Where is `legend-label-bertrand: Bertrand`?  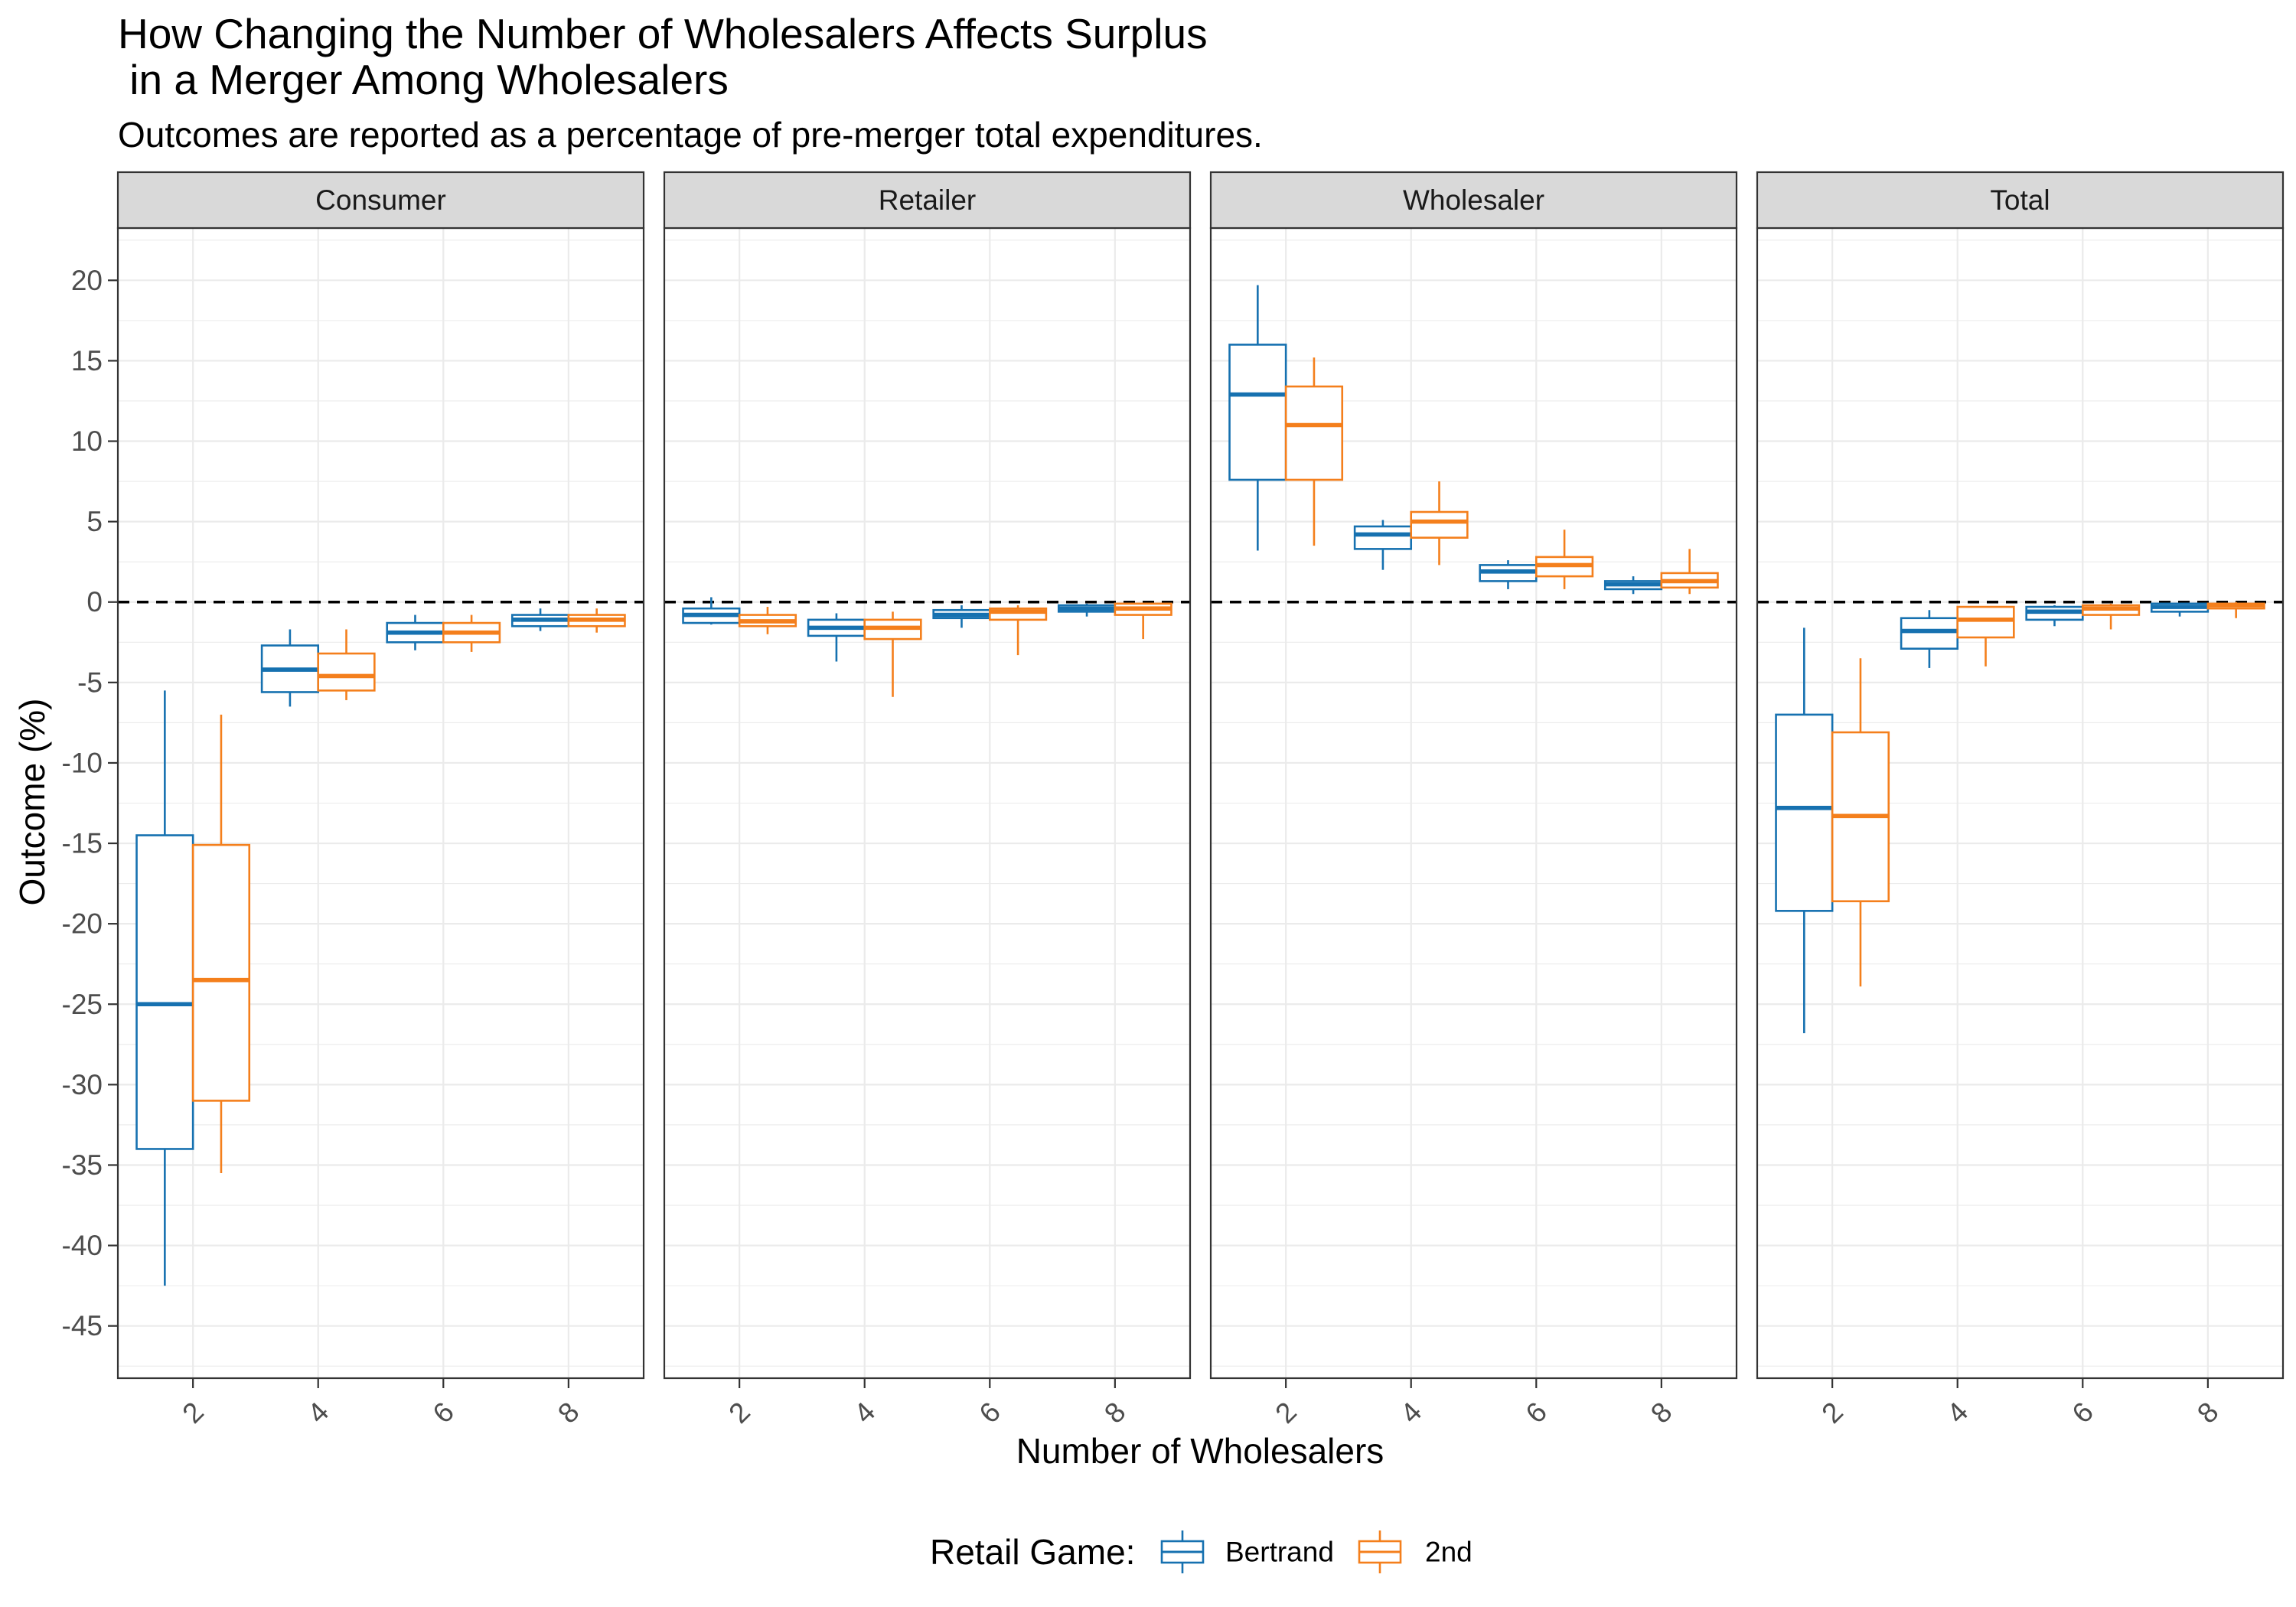
legend-label-bertrand: Bertrand is located at coordinates (1279, 1552).